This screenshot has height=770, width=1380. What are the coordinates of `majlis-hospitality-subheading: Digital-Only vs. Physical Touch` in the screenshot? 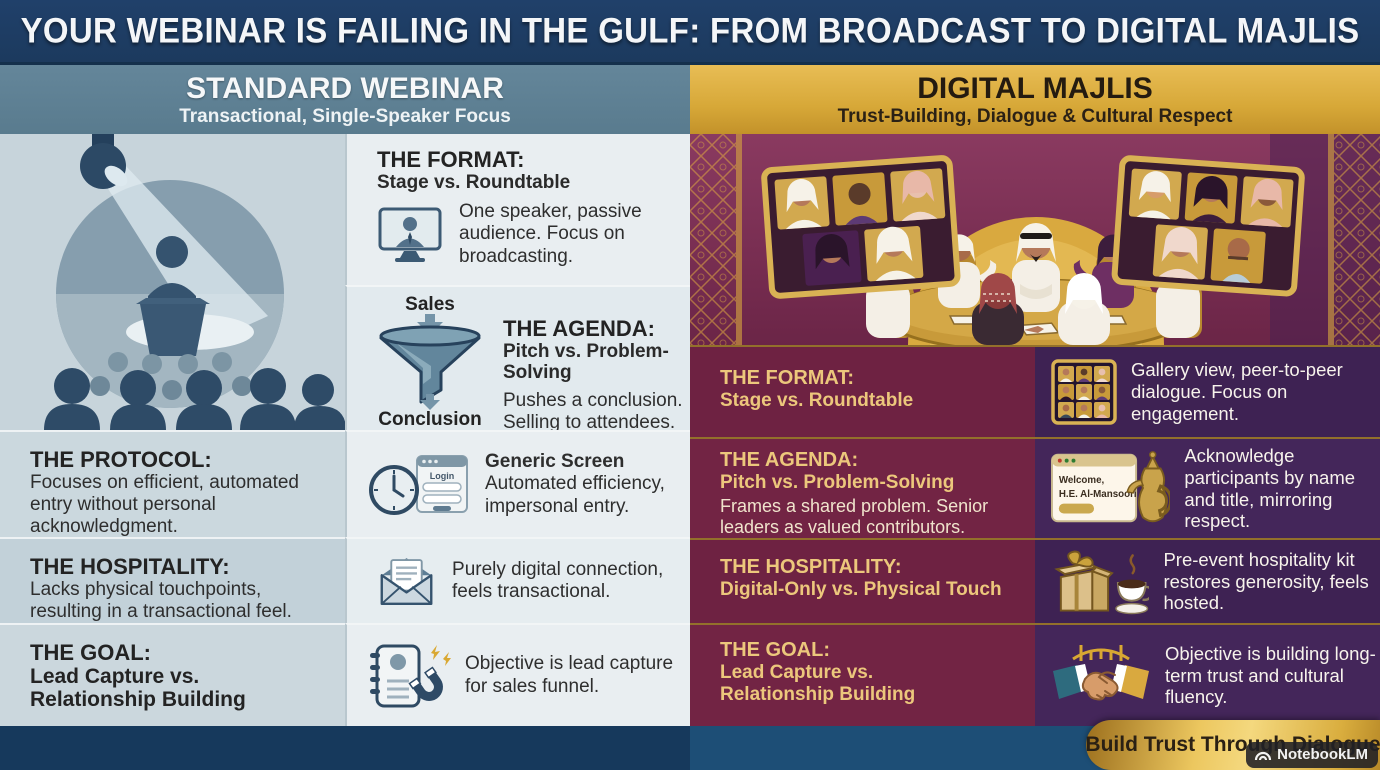 It's located at (861, 589).